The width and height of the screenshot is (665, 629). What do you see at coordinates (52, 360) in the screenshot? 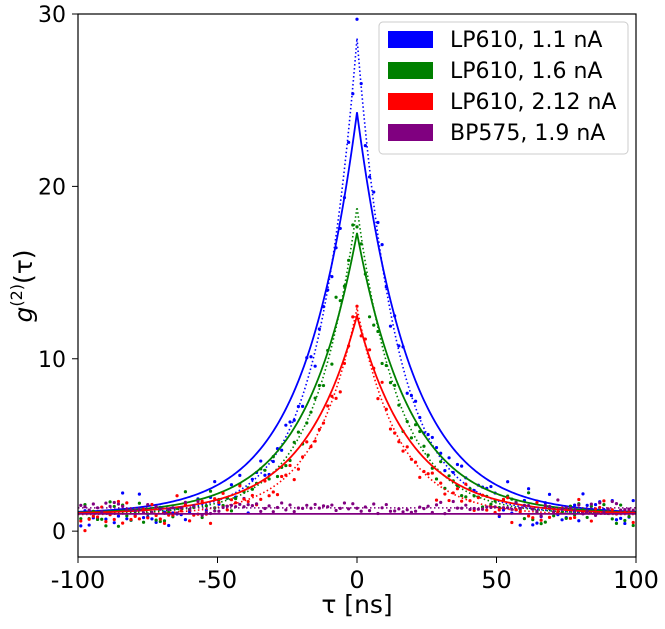
I see `y-tick-label: 10` at bounding box center [52, 360].